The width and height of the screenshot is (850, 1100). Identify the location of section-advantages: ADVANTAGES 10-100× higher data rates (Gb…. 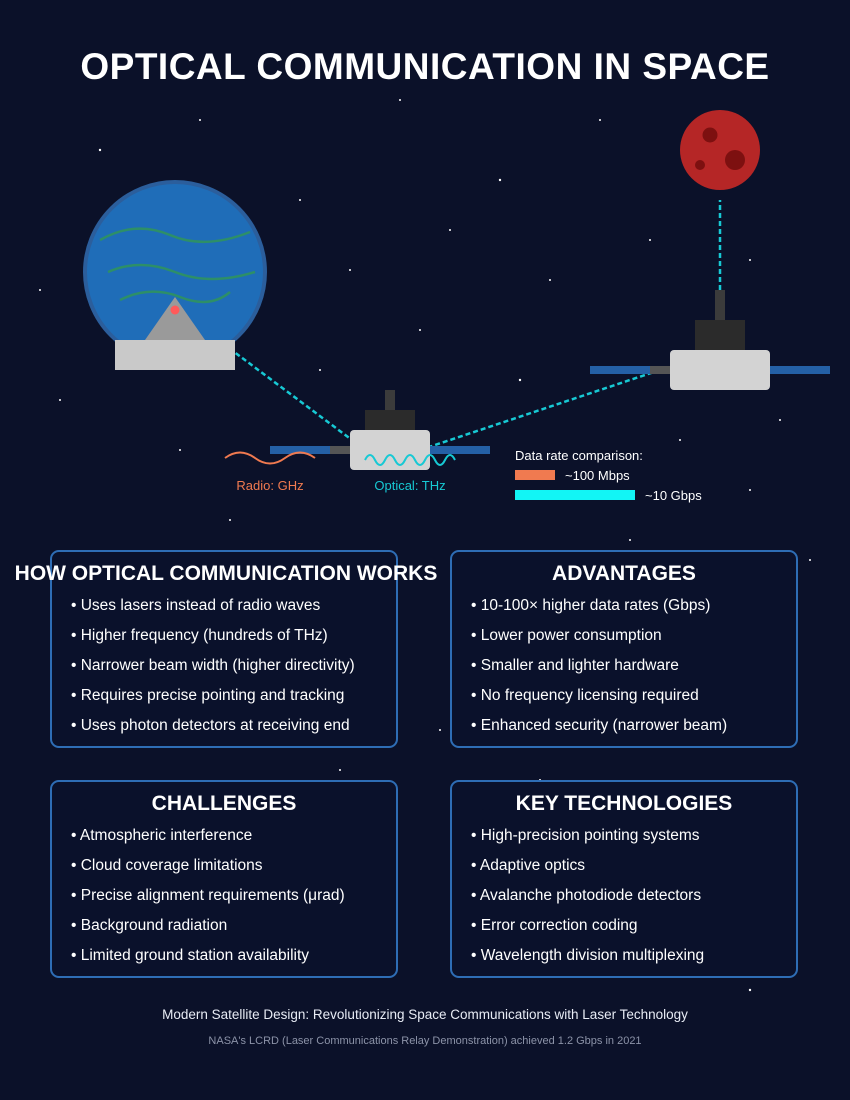
(624, 649).